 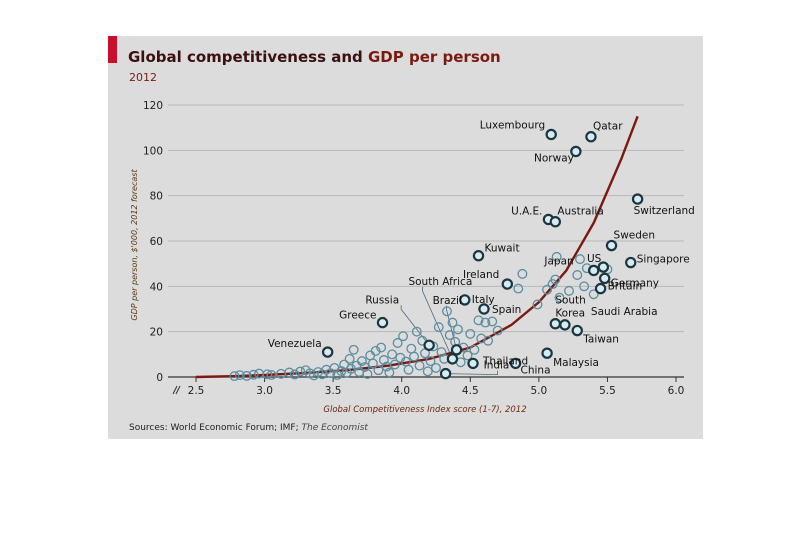 I want to click on x-tick-label: 5.5, so click(x=607, y=391).